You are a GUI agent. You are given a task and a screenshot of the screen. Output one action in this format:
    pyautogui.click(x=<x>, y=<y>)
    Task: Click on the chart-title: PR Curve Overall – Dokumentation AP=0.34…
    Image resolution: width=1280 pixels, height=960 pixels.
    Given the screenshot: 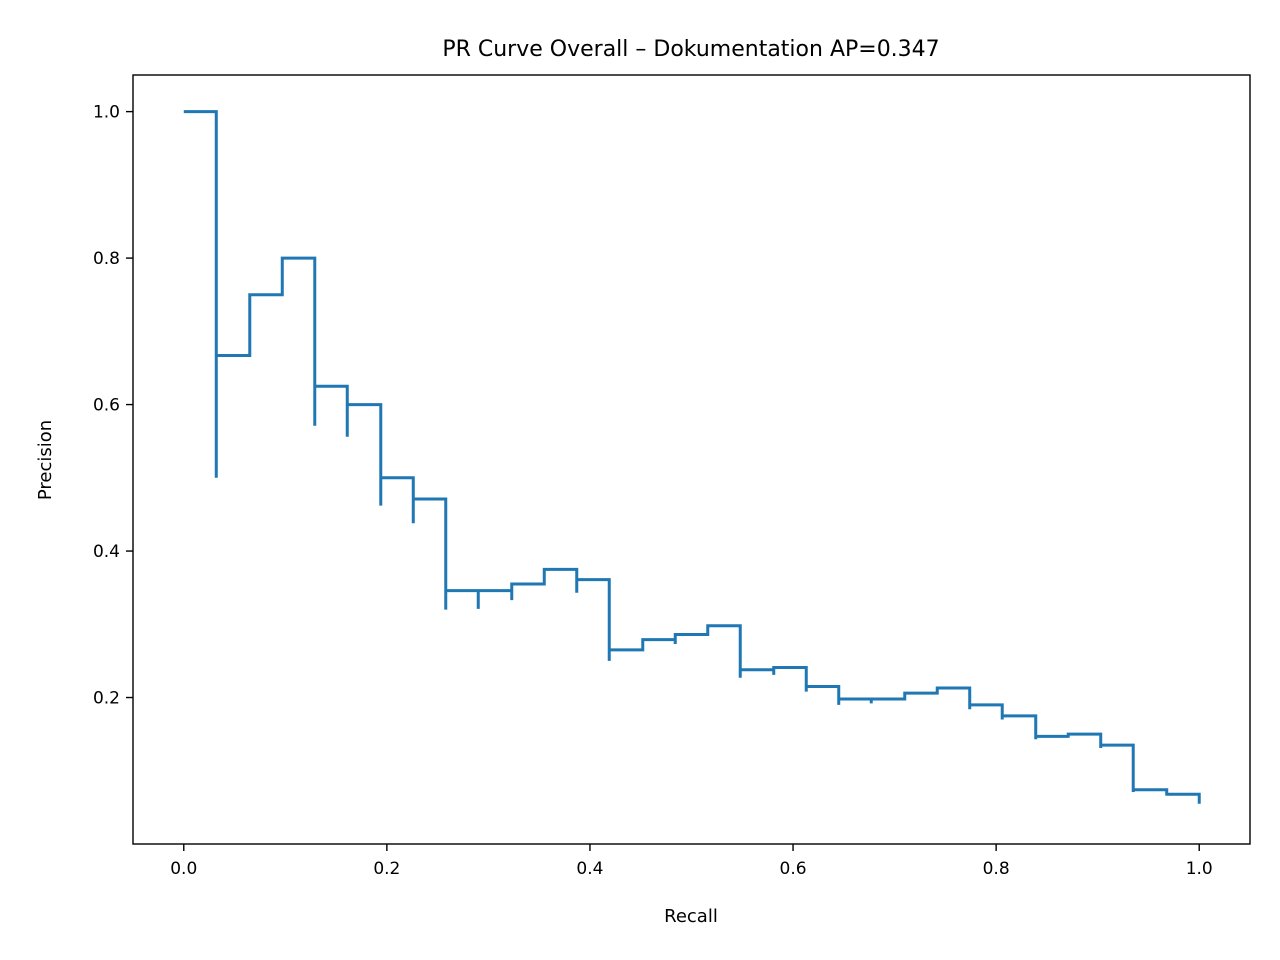 What is the action you would take?
    pyautogui.click(x=690, y=49)
    